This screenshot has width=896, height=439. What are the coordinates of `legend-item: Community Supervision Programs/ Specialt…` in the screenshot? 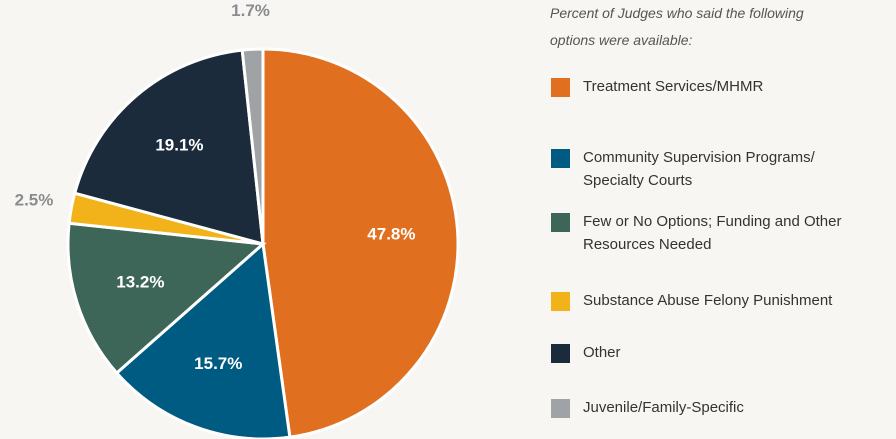 It's located at (709, 170).